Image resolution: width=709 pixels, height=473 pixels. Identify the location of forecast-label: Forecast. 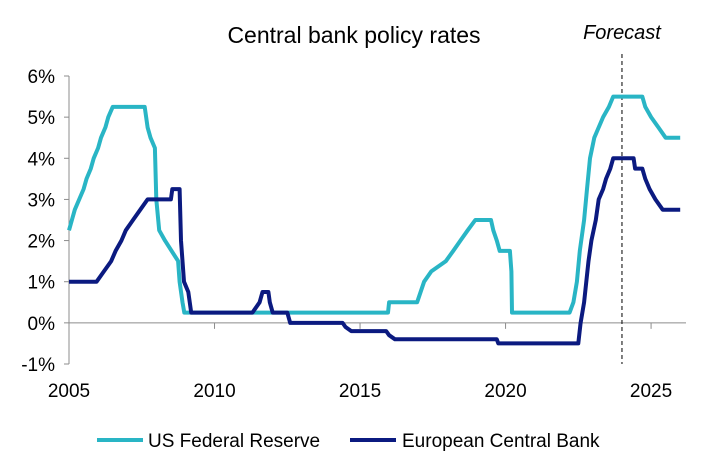
(622, 33).